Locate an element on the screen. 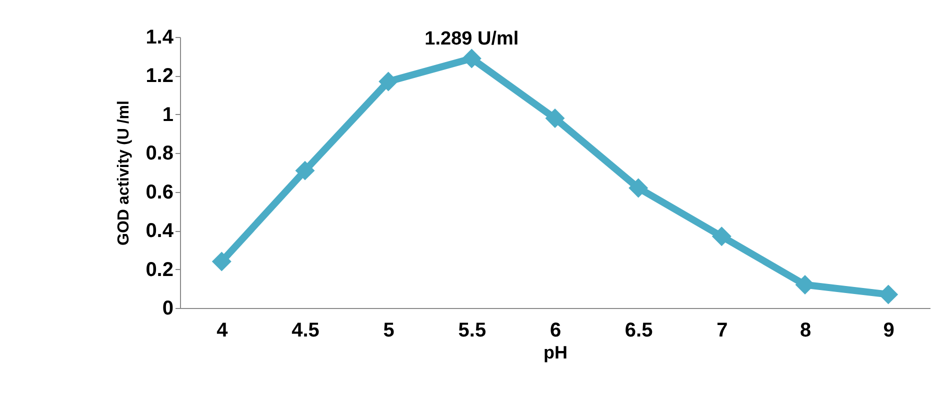 Image resolution: width=939 pixels, height=414 pixels. y-tick-label: 0.4 is located at coordinates (160, 231).